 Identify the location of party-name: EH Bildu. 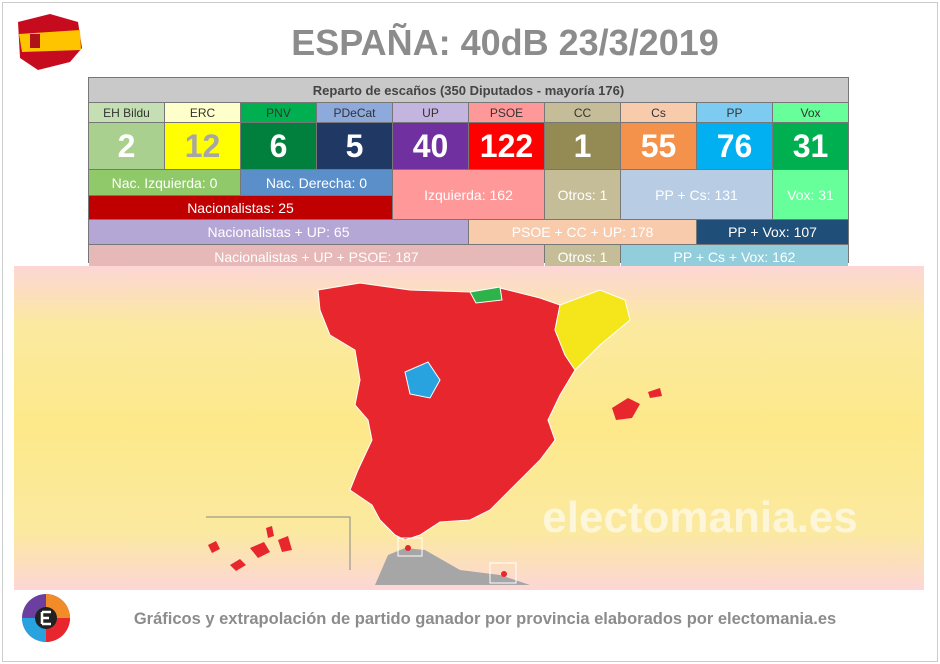
(126, 112).